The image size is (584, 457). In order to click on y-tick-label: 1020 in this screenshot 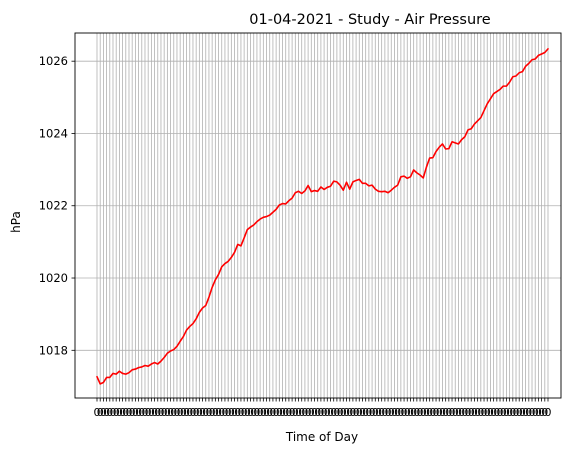, I will do `click(53, 278)`.